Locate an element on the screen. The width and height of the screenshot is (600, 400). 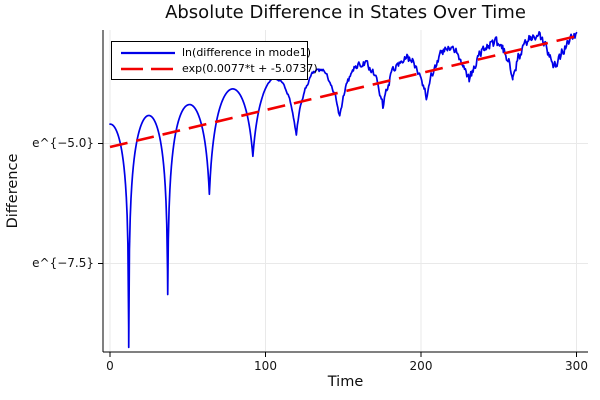
y-tick-label: e^{−7.5} is located at coordinates (63, 262).